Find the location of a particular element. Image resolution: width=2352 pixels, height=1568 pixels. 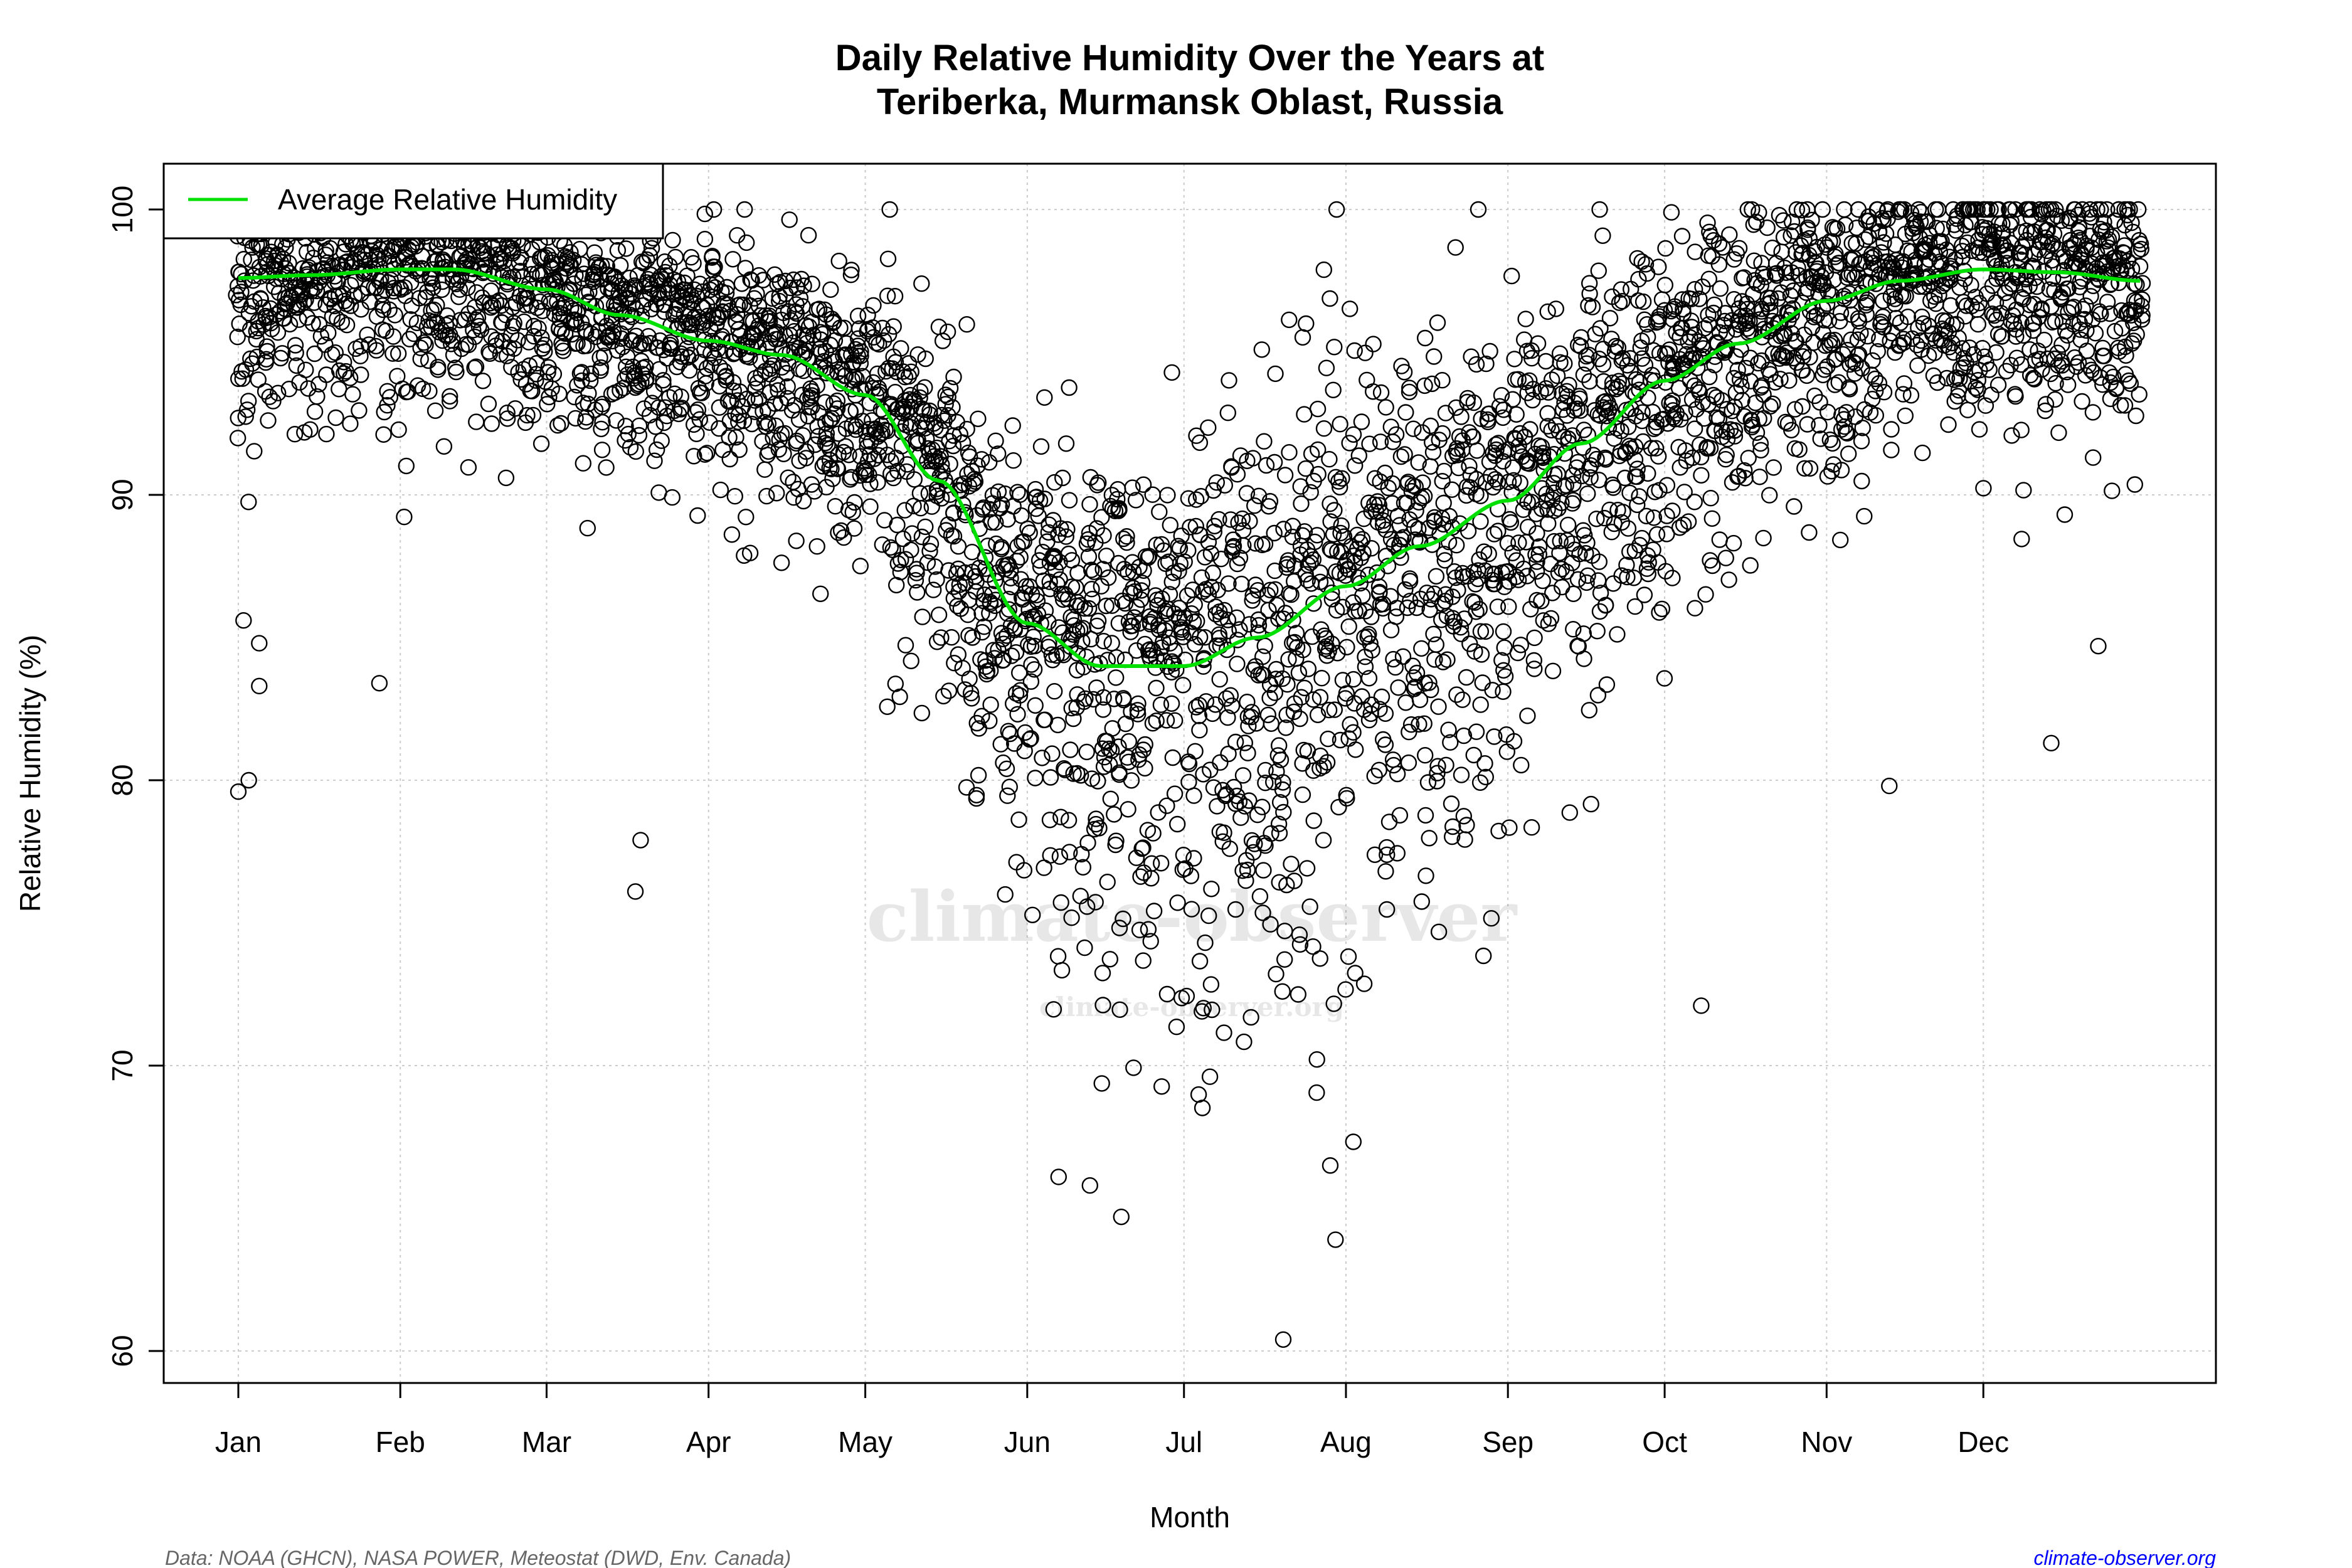

y-tick-label: 70 is located at coordinates (122, 1065).